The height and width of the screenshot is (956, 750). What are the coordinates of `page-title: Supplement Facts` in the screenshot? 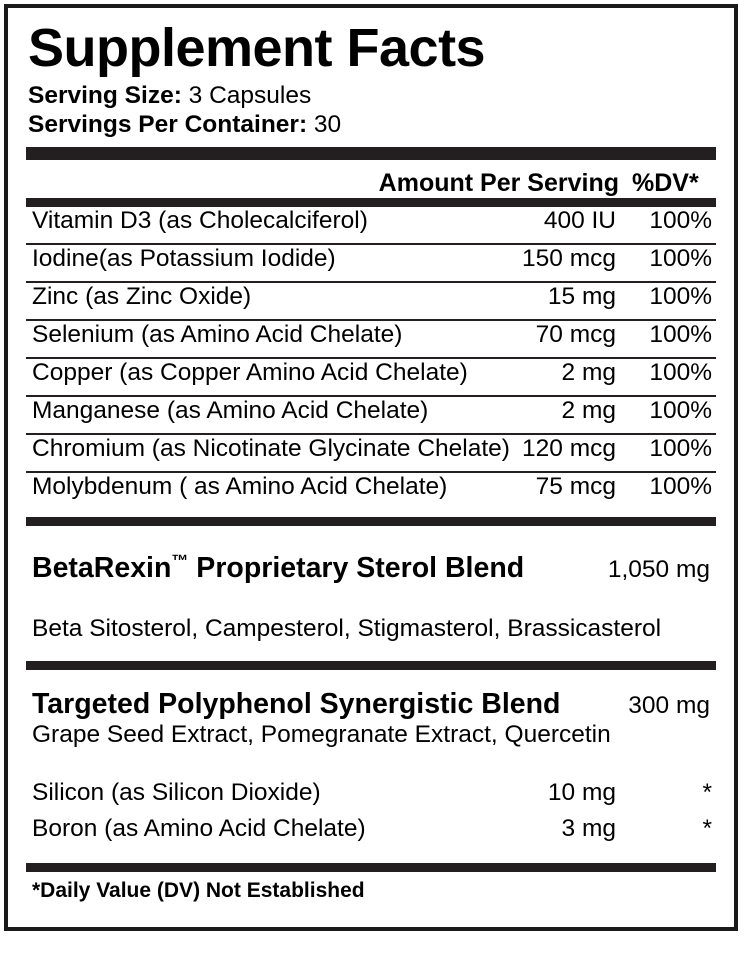 It's located at (257, 48).